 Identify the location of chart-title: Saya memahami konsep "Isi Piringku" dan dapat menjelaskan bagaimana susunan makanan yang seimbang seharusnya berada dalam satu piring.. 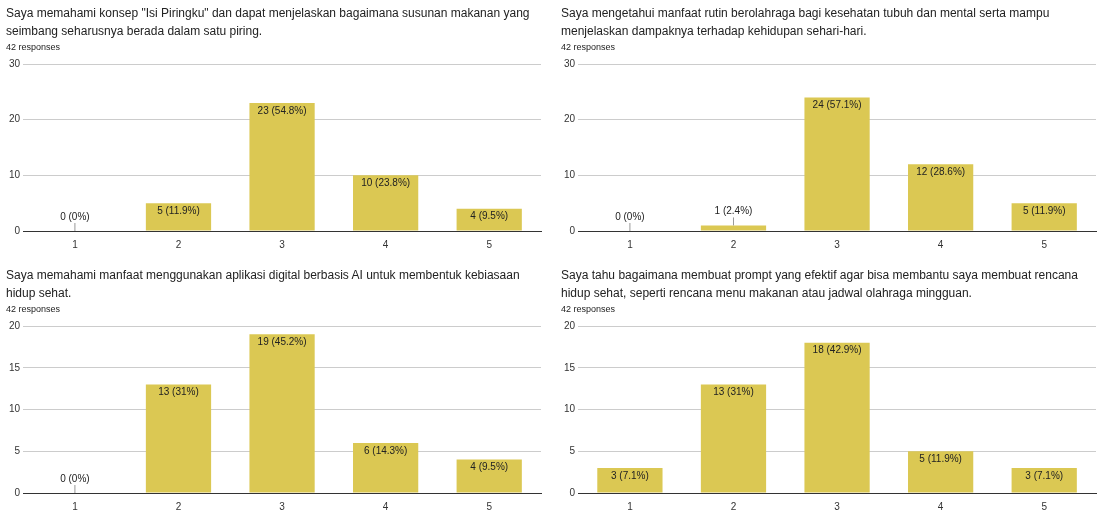
(268, 22).